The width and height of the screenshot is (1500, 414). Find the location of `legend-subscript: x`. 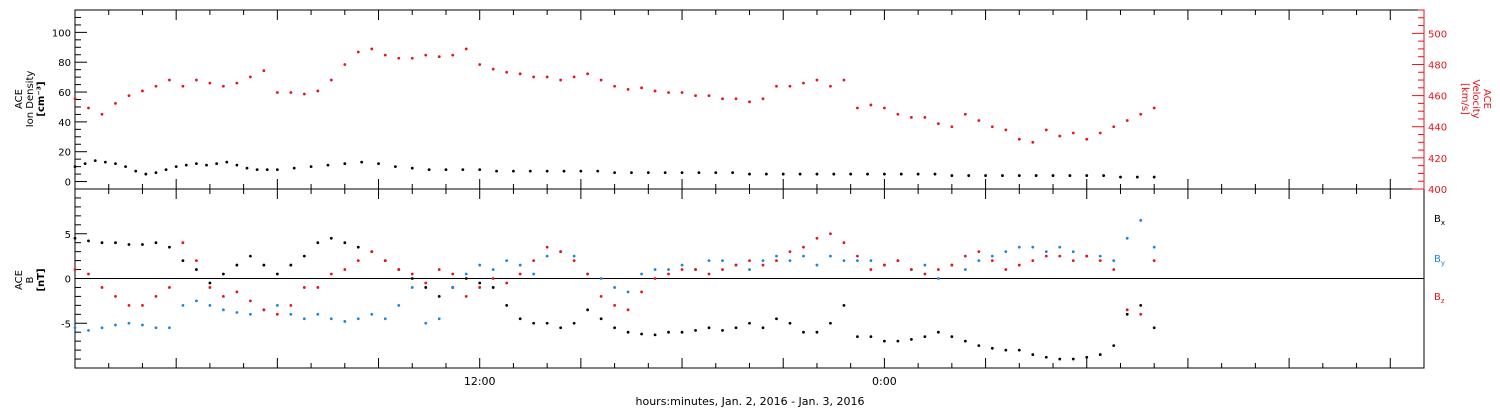

legend-subscript: x is located at coordinates (1443, 223).